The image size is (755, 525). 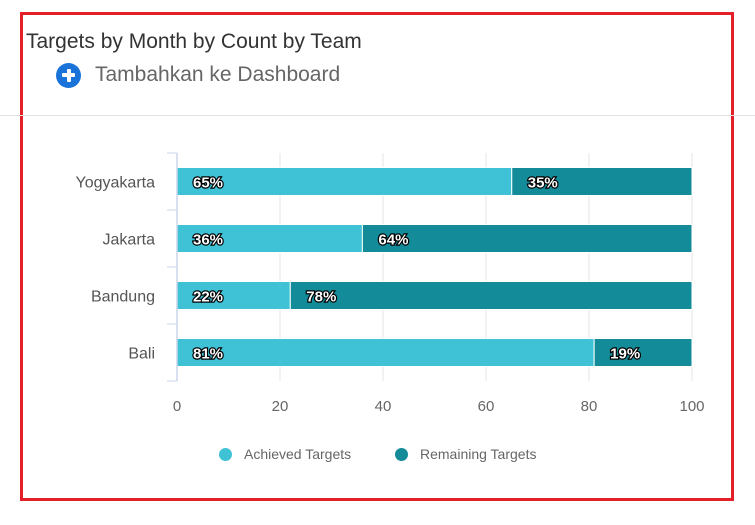 I want to click on category-label: Bali, so click(x=141, y=354).